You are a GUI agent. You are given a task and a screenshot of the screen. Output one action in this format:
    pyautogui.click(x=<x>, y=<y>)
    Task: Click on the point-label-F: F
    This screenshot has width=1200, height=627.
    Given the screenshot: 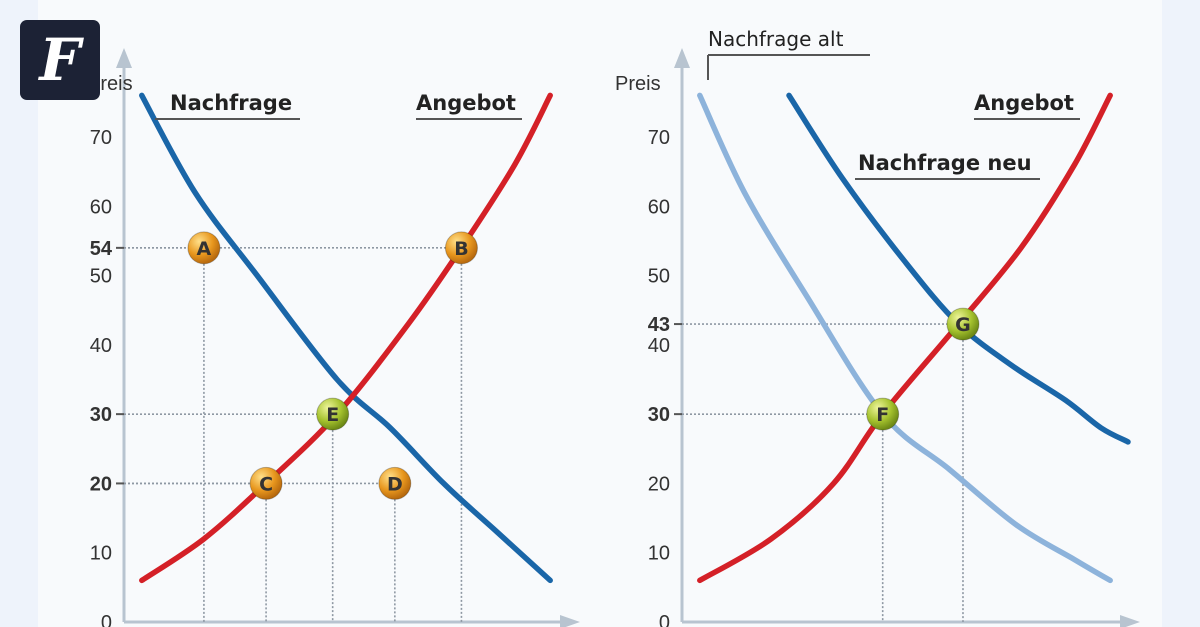 What is the action you would take?
    pyautogui.click(x=882, y=415)
    